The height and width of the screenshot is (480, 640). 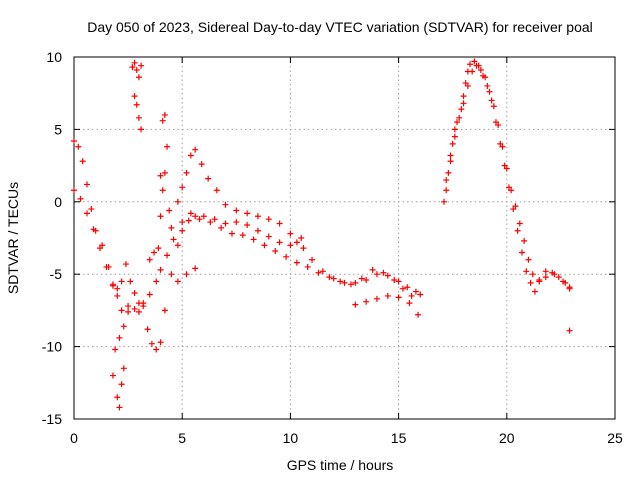 I want to click on x-tick-labels: 0 5 10 15 20 25, so click(x=346, y=438).